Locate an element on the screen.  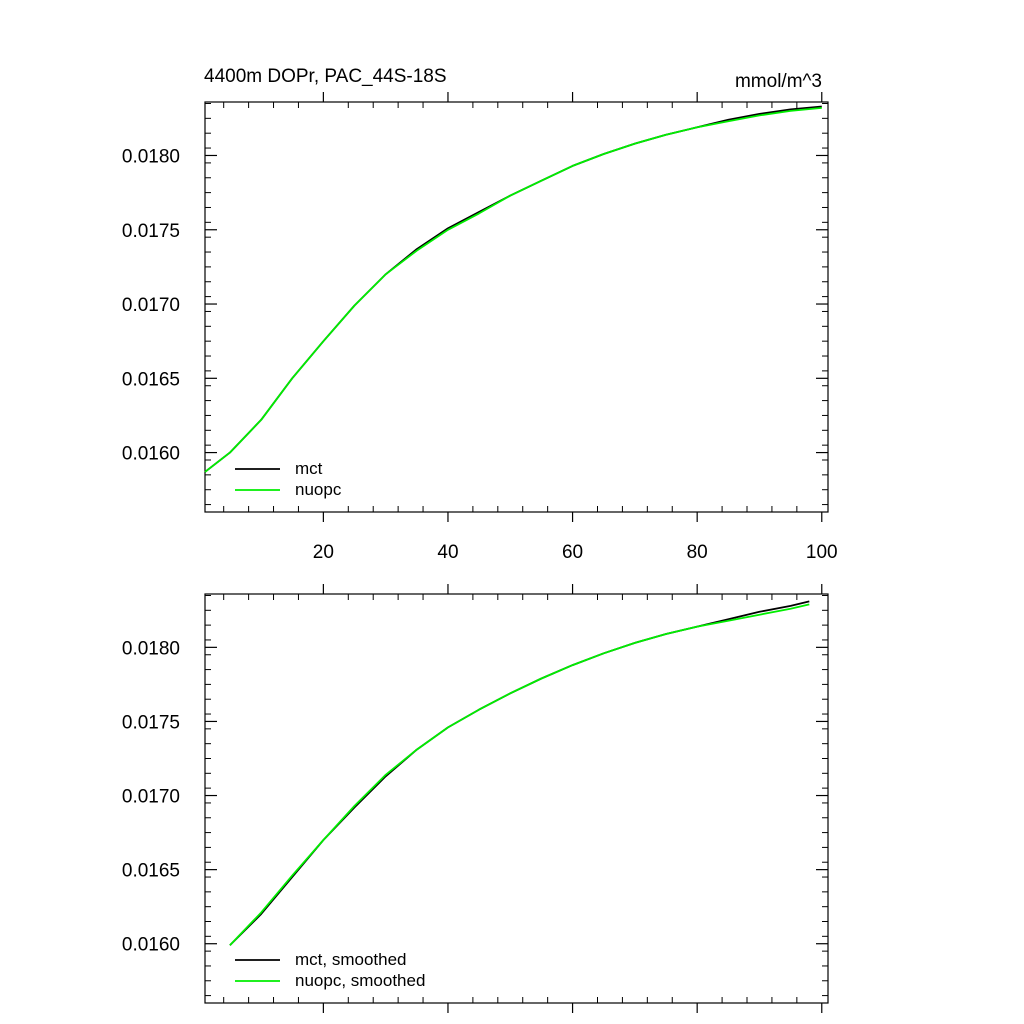
legend-label: nuopc is located at coordinates (318, 489).